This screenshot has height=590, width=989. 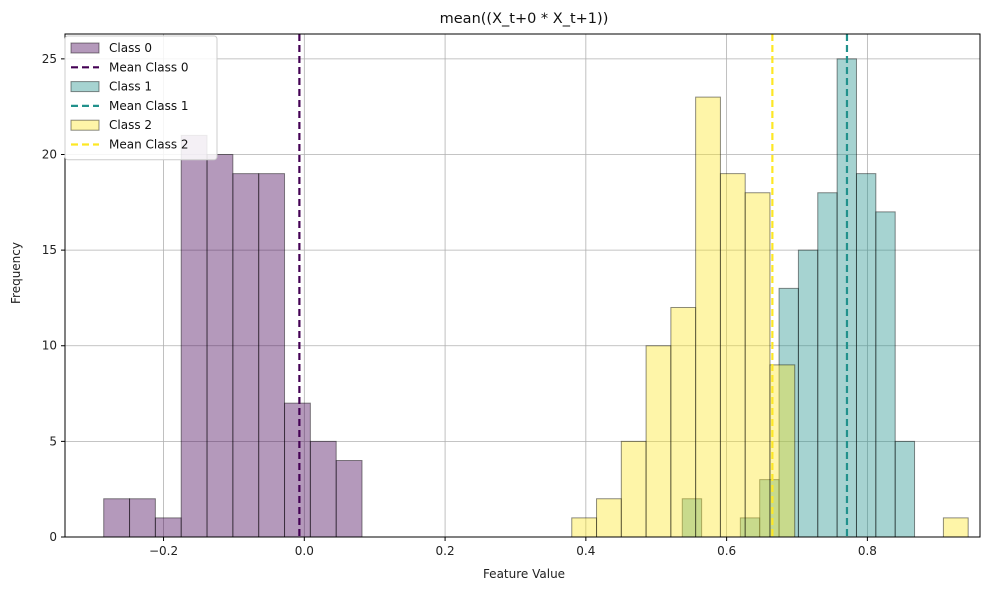 I want to click on legend-label: Class 2, so click(x=130, y=125).